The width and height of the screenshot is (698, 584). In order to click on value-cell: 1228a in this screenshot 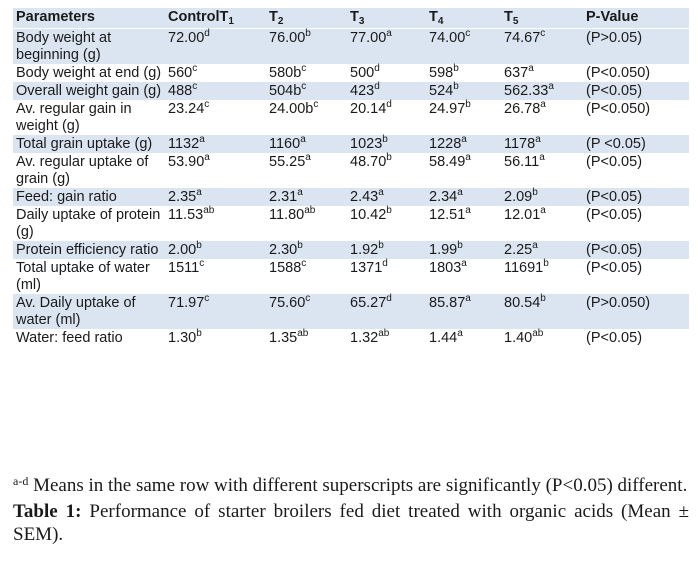, I will do `click(463, 144)`.